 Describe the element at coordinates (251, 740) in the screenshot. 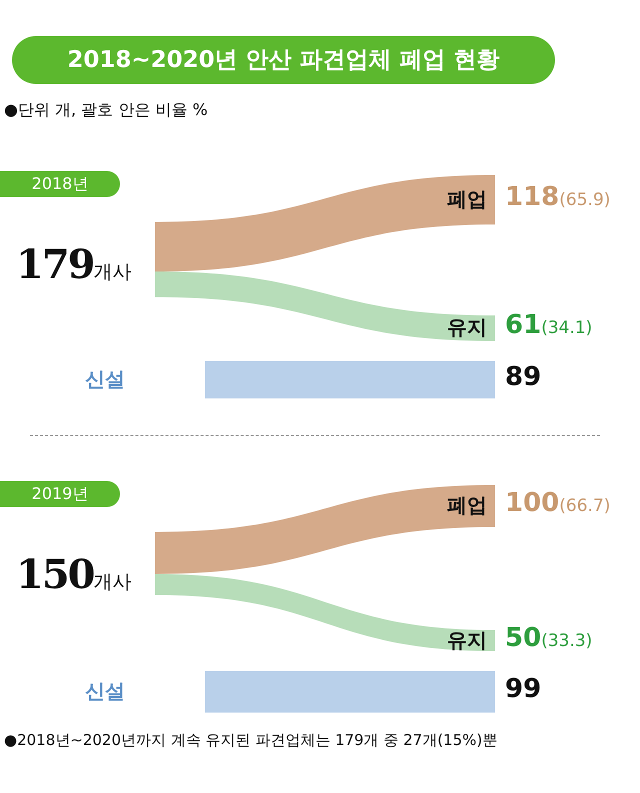

I see `text: ●2018년~2020년까지 계속 유지된 파견업체는 179개 중 27개(15%)뿐` at that location.